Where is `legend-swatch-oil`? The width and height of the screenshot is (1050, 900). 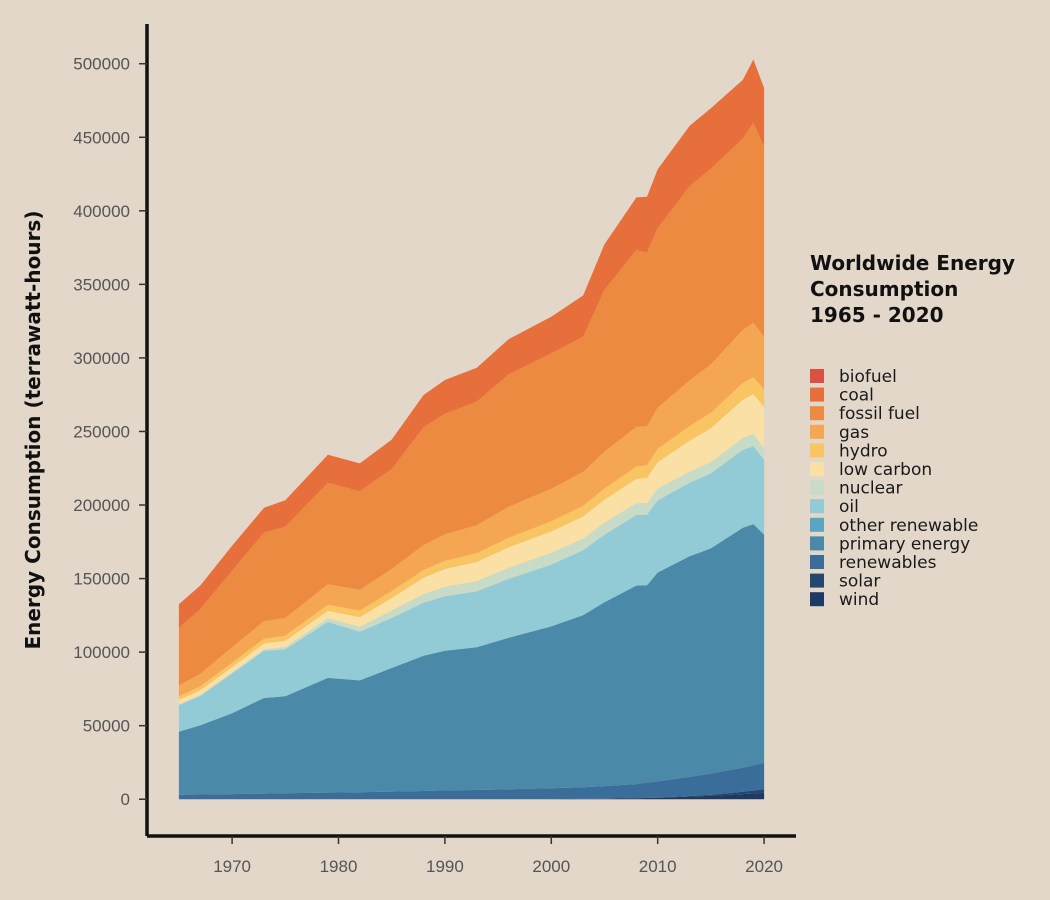
legend-swatch-oil is located at coordinates (817, 506).